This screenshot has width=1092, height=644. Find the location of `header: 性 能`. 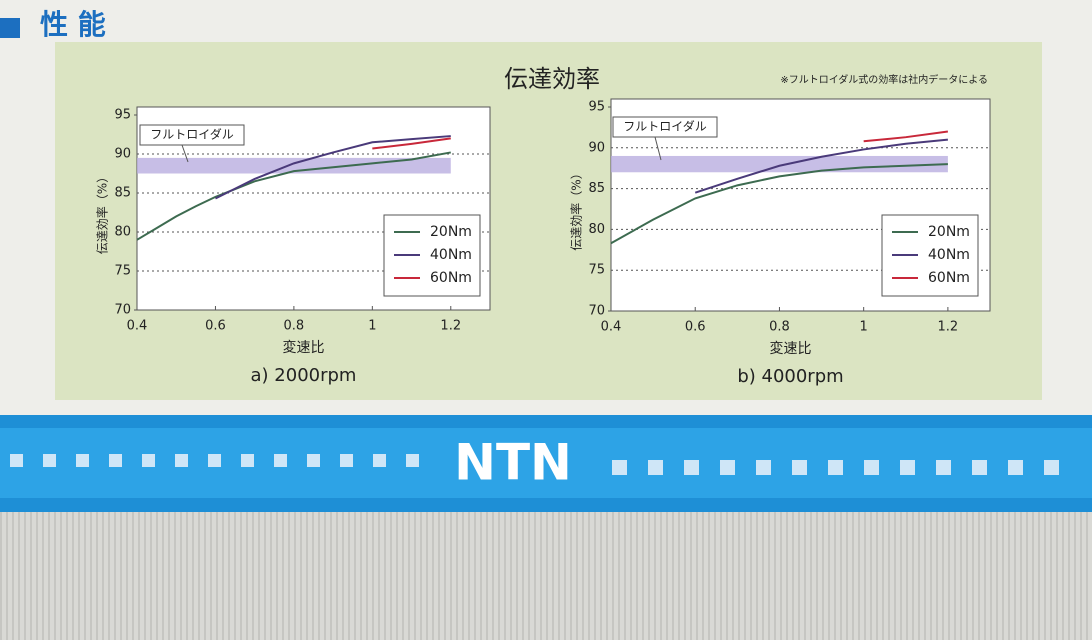

header: 性 能 is located at coordinates (73, 24).